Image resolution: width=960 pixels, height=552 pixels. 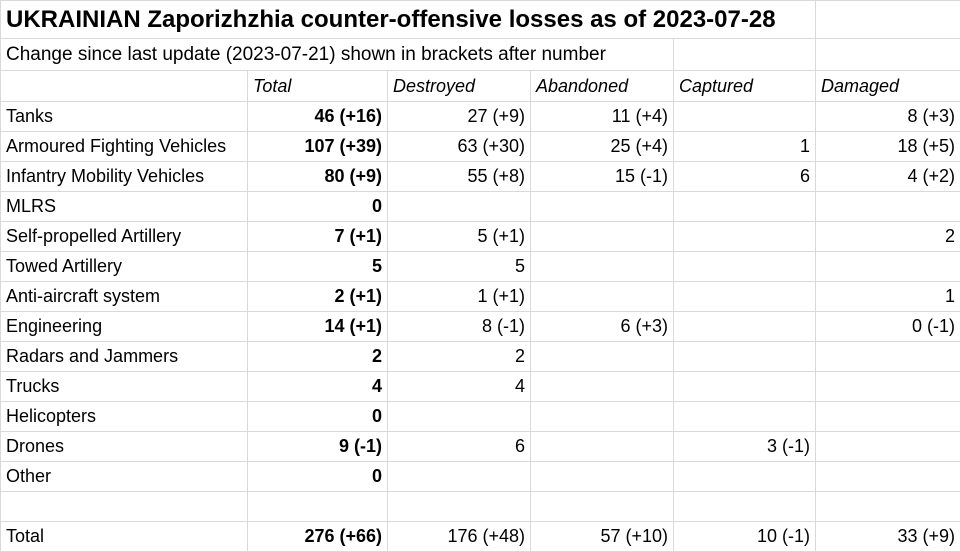 What do you see at coordinates (459, 447) in the screenshot?
I see `cell-destroyed: 6` at bounding box center [459, 447].